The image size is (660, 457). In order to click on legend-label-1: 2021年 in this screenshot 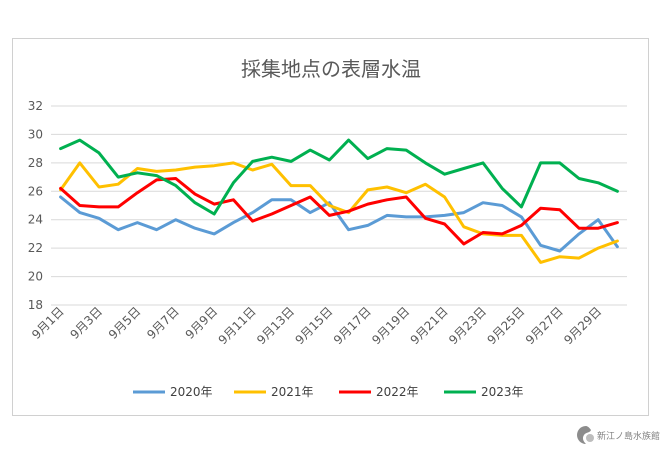, I will do `click(292, 392)`.